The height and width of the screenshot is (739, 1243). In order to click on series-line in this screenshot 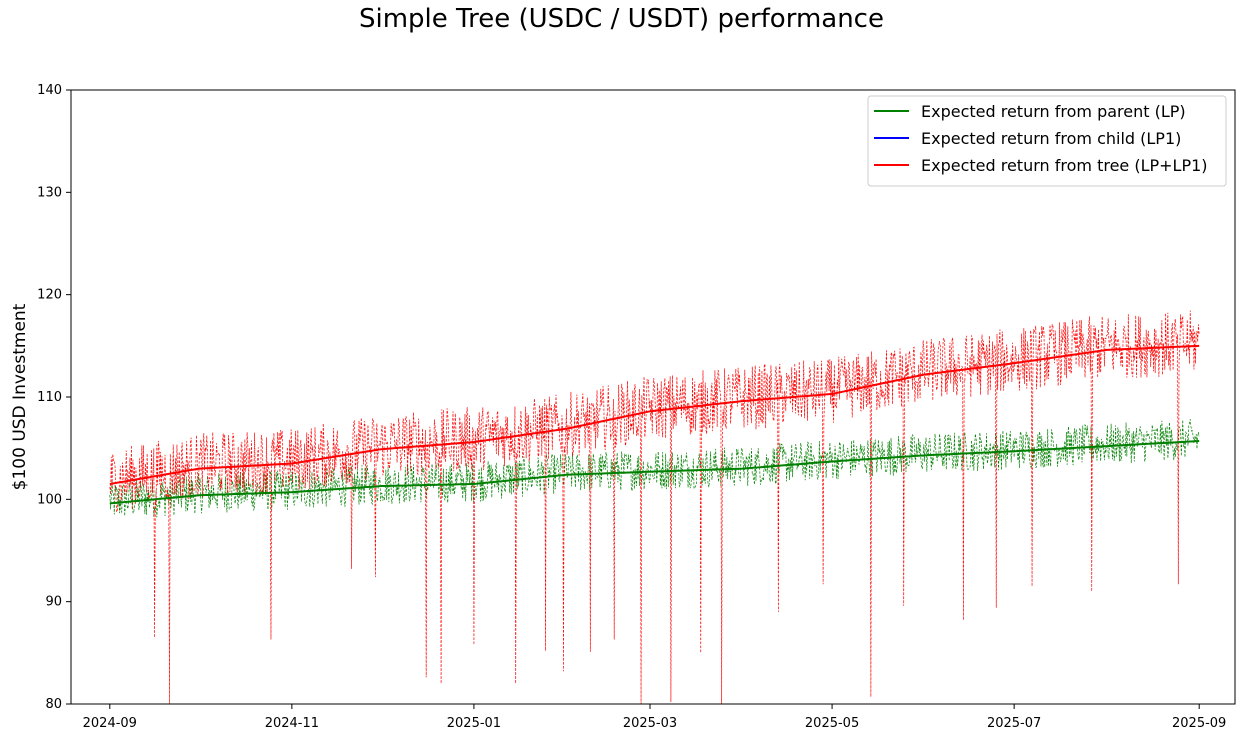, I will do `click(654, 472)`.